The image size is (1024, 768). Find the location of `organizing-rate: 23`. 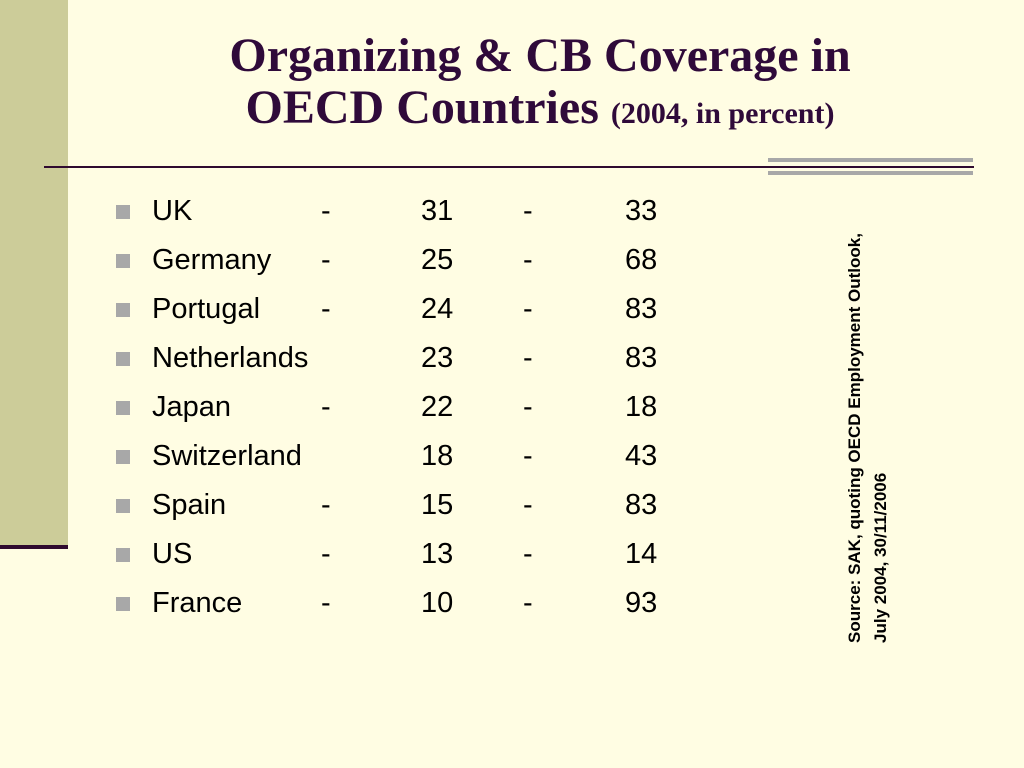

organizing-rate: 23 is located at coordinates (437, 358).